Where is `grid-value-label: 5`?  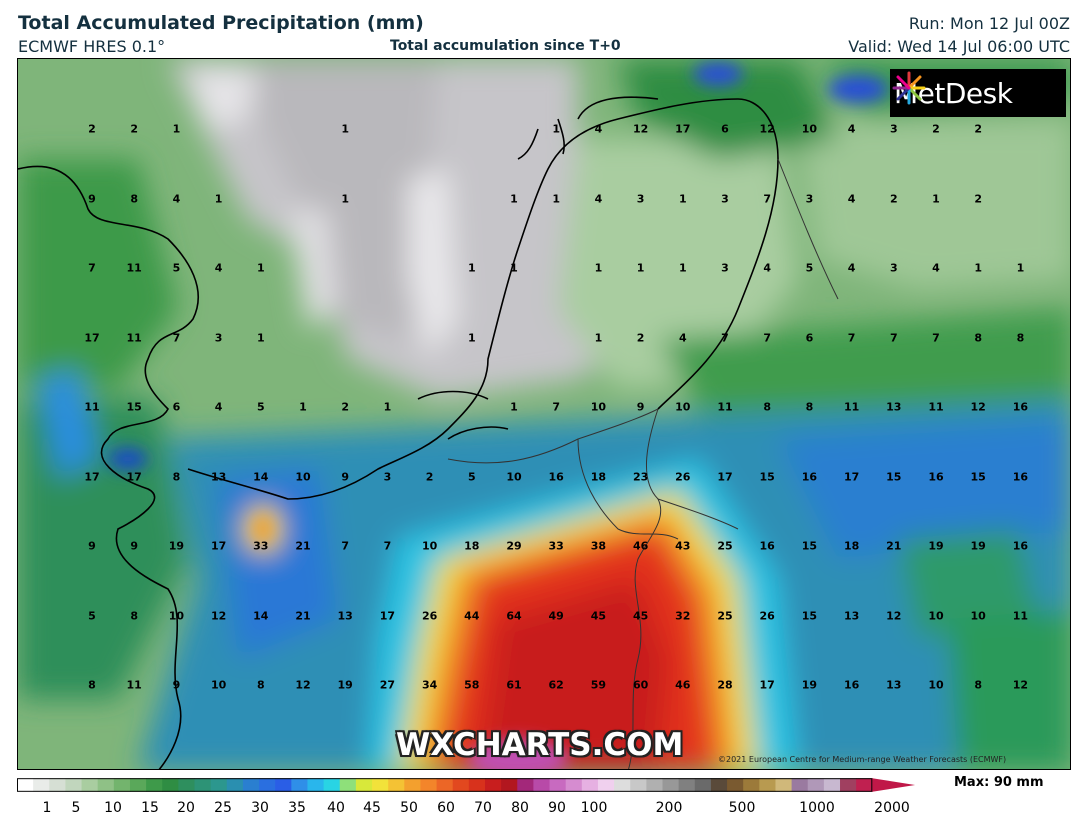 grid-value-label: 5 is located at coordinates (176, 268).